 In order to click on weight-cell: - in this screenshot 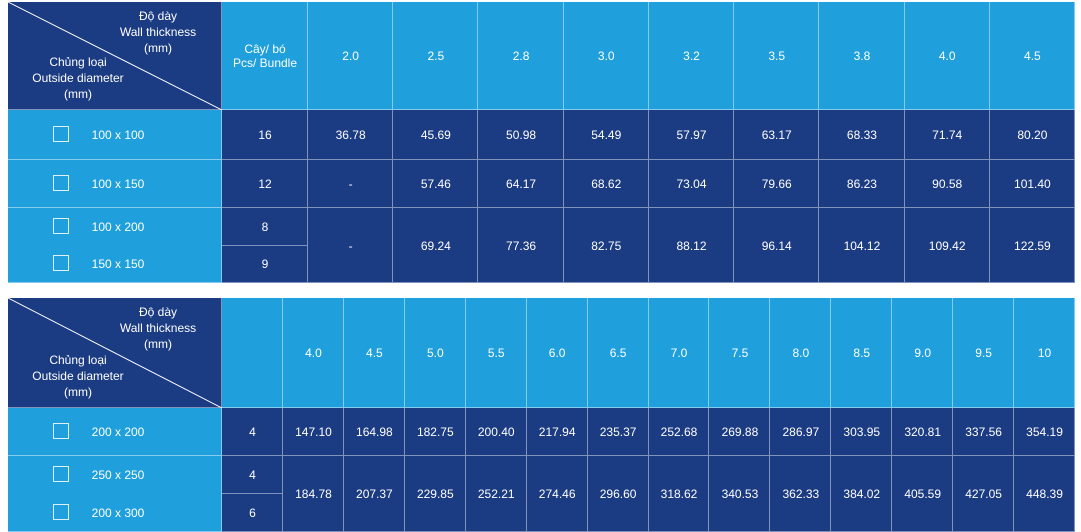, I will do `click(351, 245)`.